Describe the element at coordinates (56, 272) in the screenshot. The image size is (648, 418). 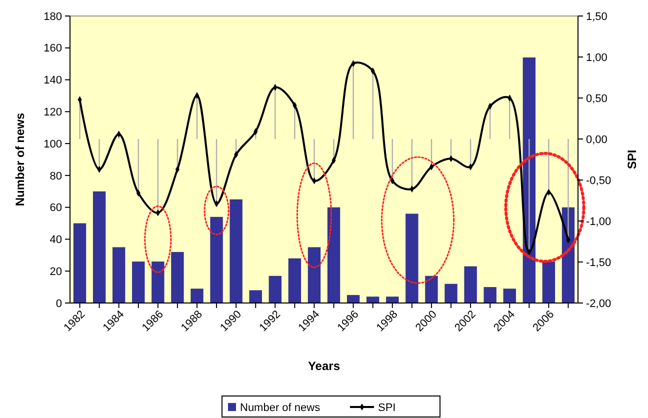
I see `y-tick-label: 20` at that location.